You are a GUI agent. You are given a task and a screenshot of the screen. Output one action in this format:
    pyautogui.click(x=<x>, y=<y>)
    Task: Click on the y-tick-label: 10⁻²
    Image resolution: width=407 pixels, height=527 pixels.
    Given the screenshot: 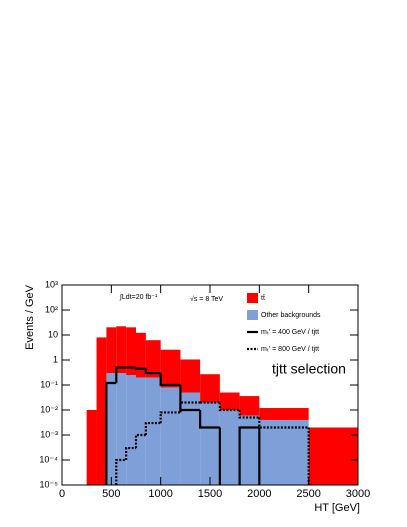 What is the action you would take?
    pyautogui.click(x=49, y=409)
    